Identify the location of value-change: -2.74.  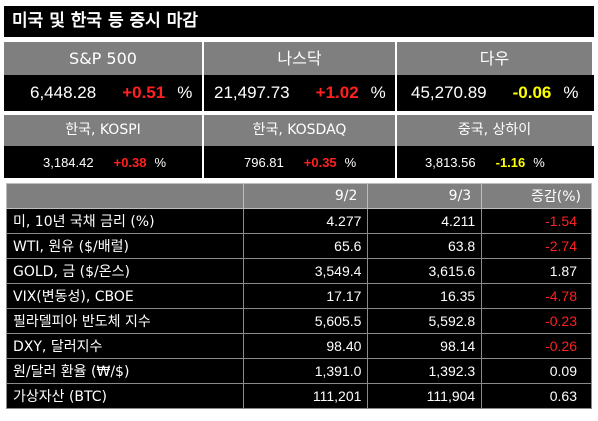
(536, 246).